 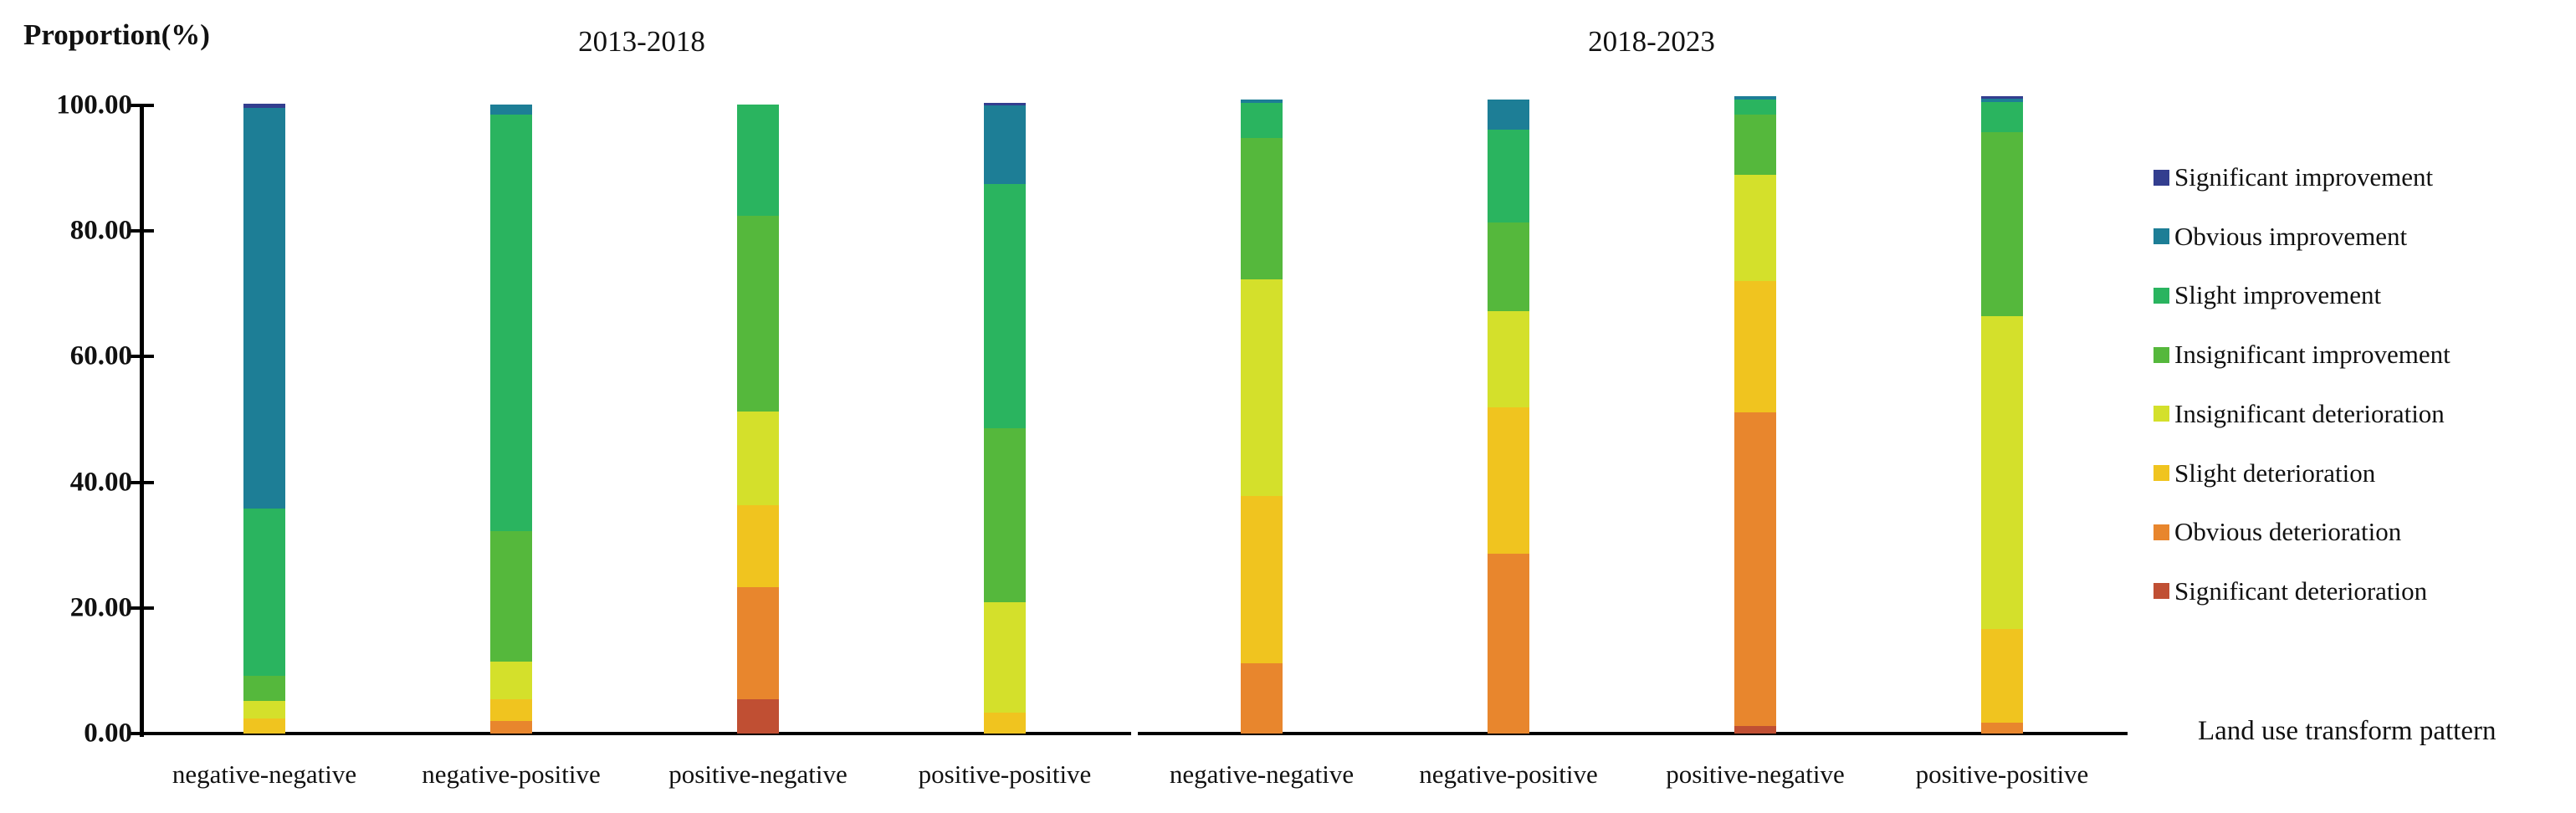 What do you see at coordinates (142, 420) in the screenshot?
I see `y-axis-spine` at bounding box center [142, 420].